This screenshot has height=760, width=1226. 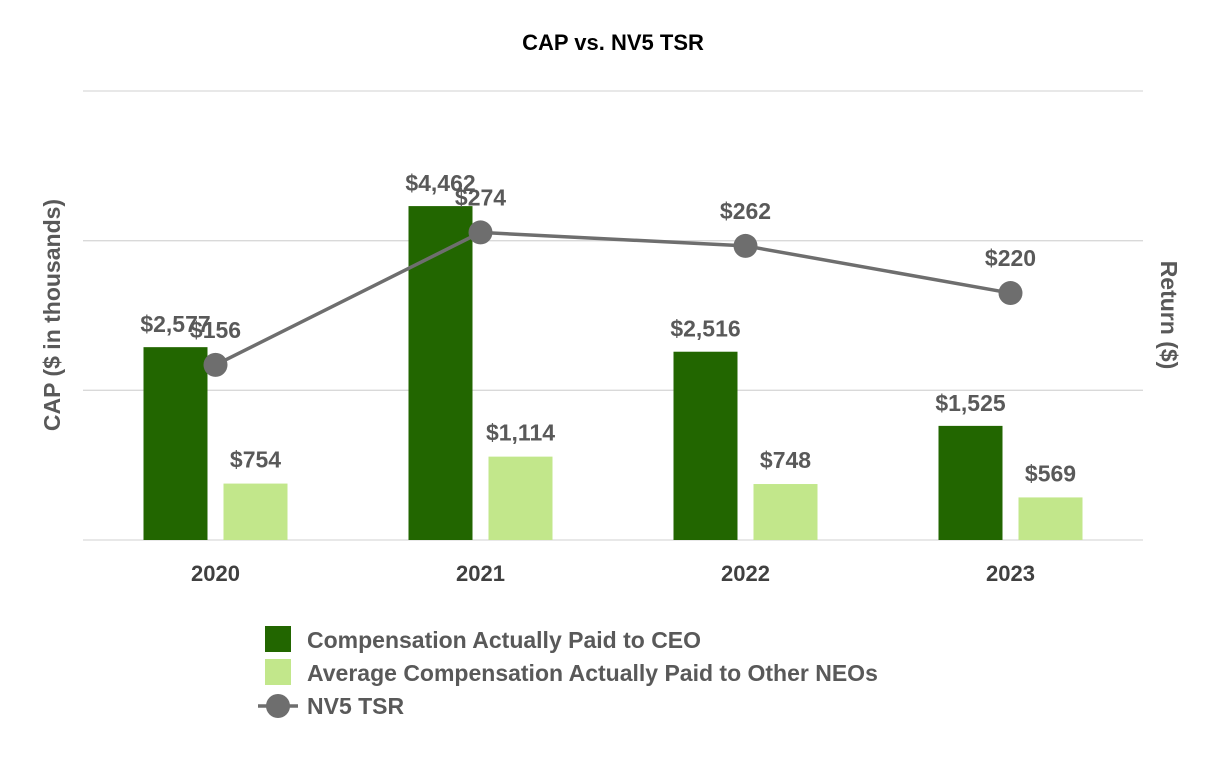 What do you see at coordinates (504, 640) in the screenshot?
I see `legend-label-ceo: Compensation Actually Paid to CEO` at bounding box center [504, 640].